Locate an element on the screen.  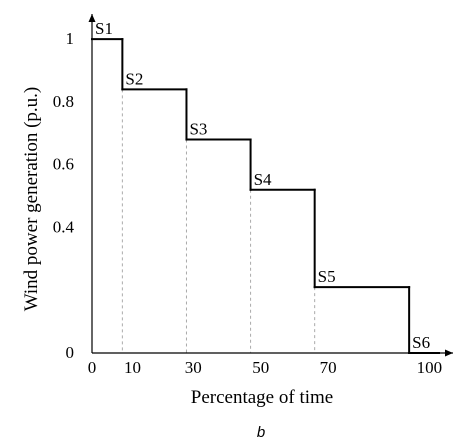
y-tick-label: 0.4 is located at coordinates (64, 226).